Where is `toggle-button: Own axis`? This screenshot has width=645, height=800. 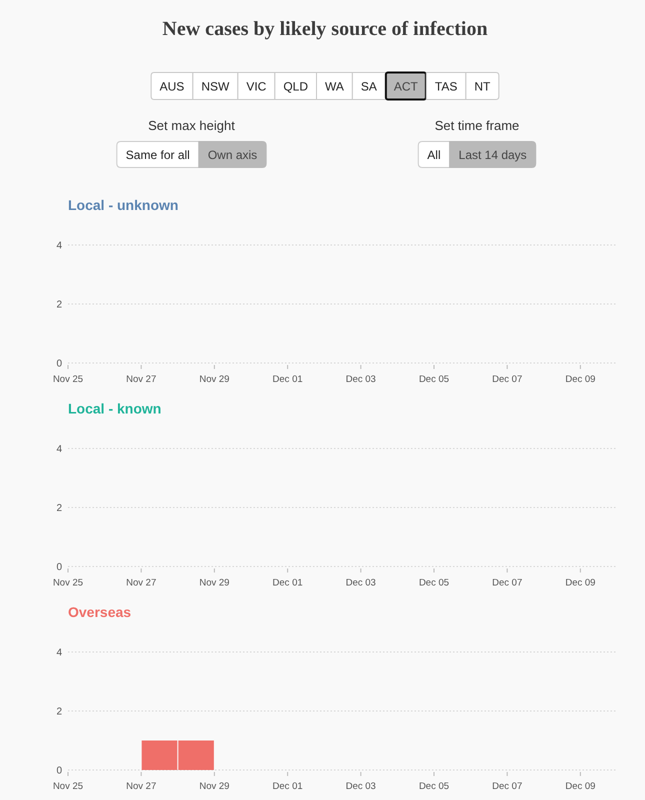 toggle-button: Own axis is located at coordinates (232, 154).